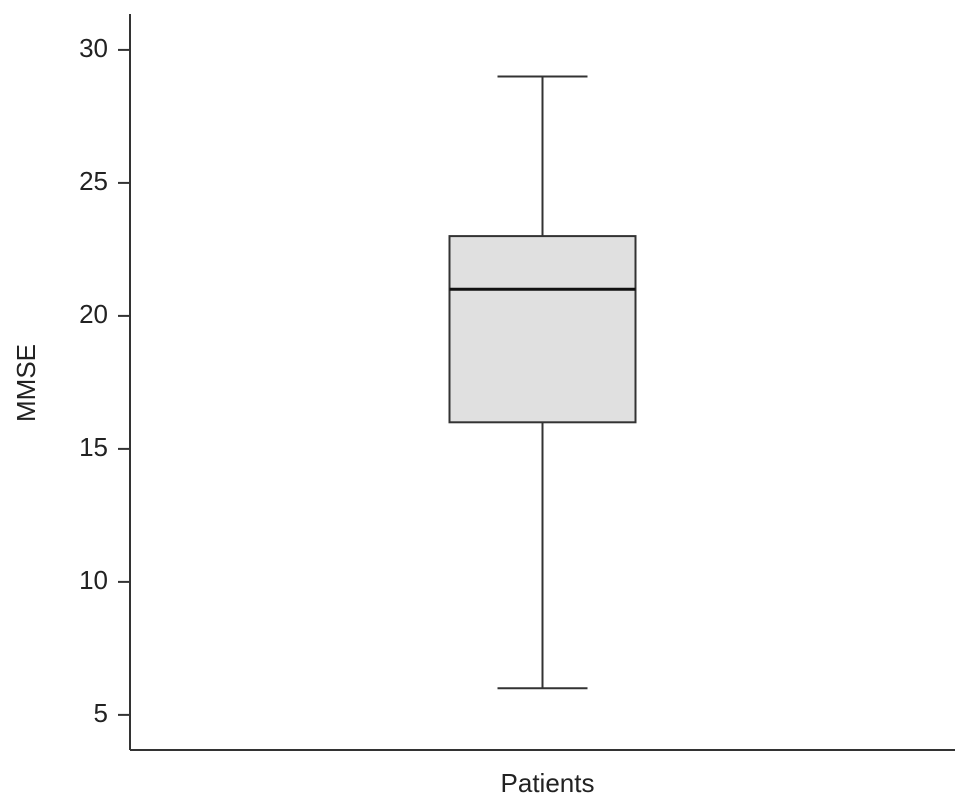 This screenshot has height=810, width=969. Describe the element at coordinates (93, 48) in the screenshot. I see `y-tick-label: 30` at that location.